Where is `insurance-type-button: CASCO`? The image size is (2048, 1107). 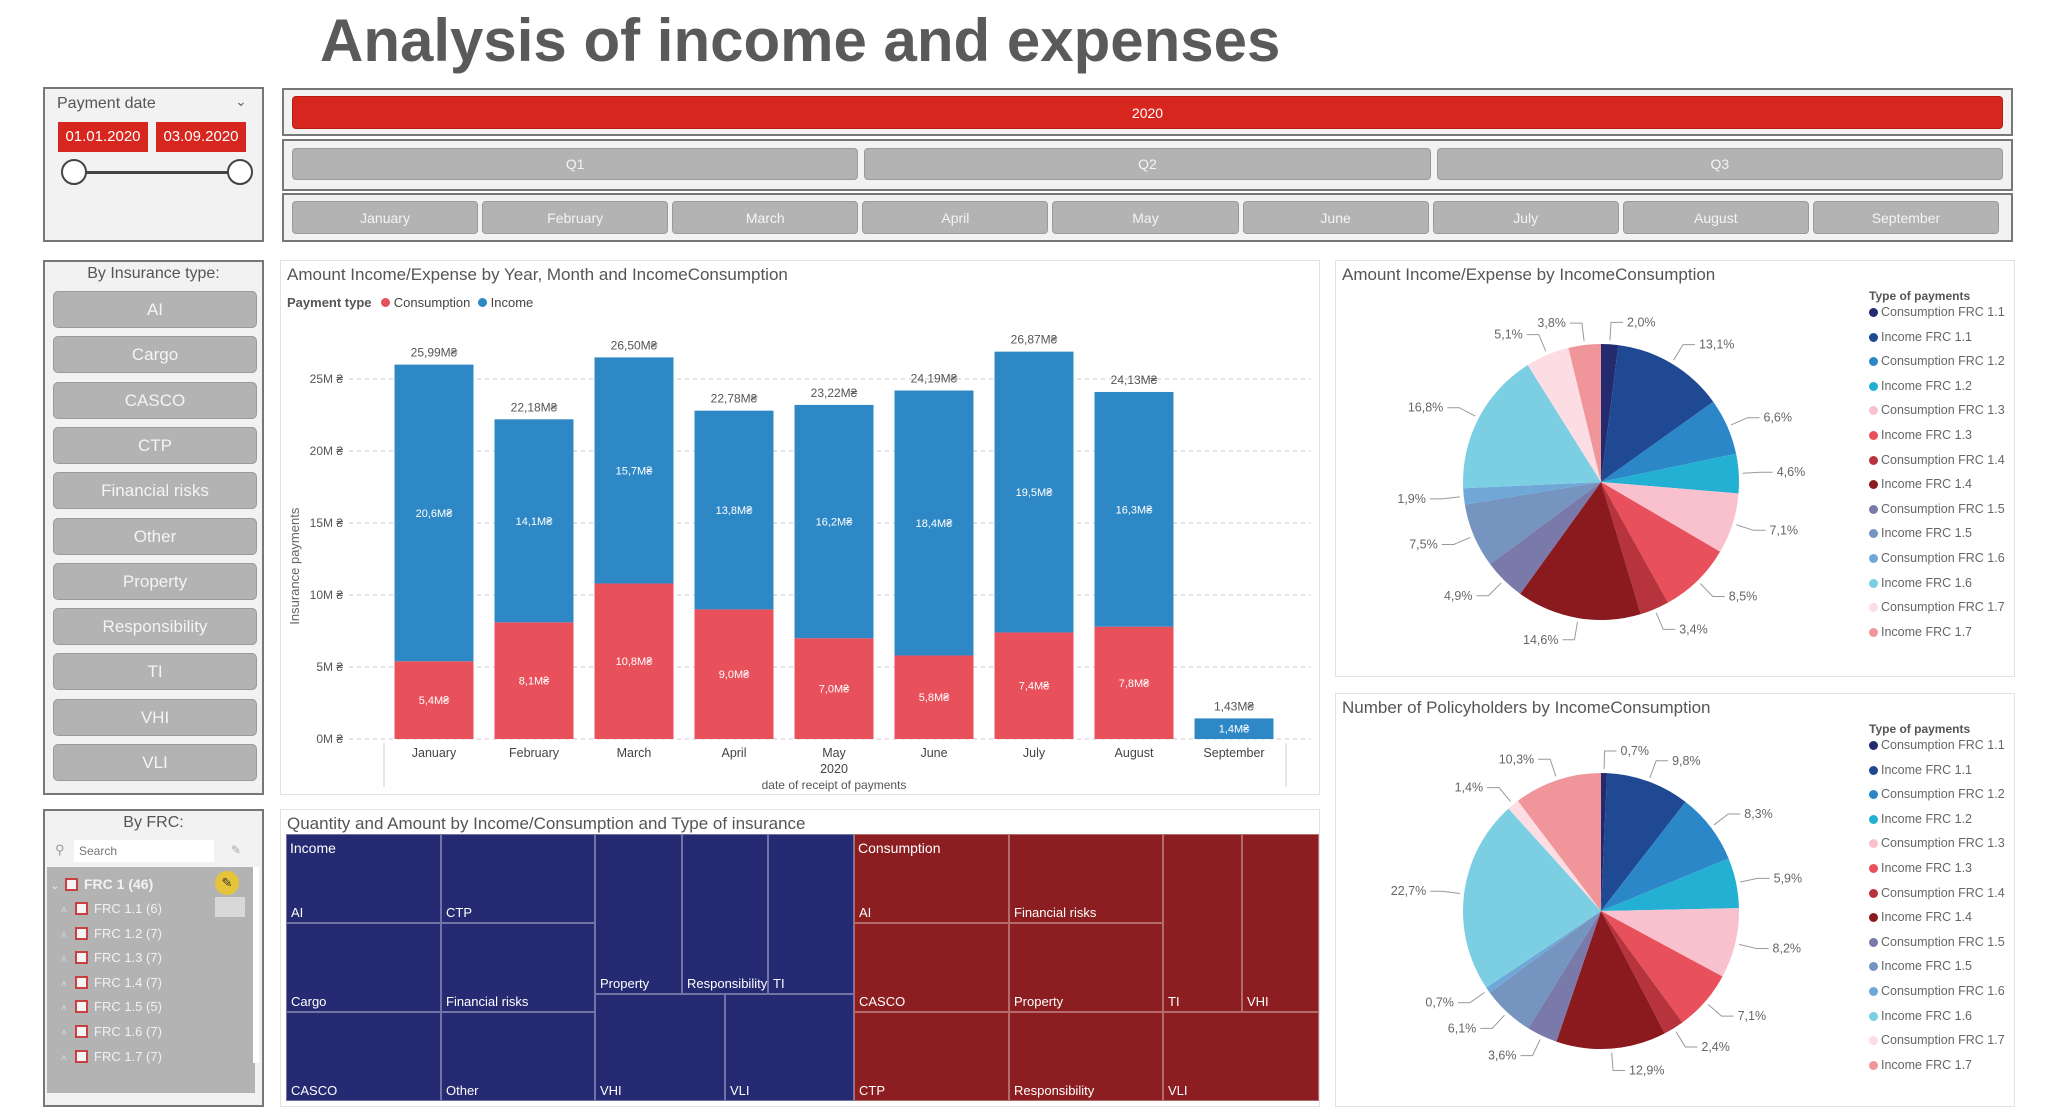 insurance-type-button: CASCO is located at coordinates (155, 400).